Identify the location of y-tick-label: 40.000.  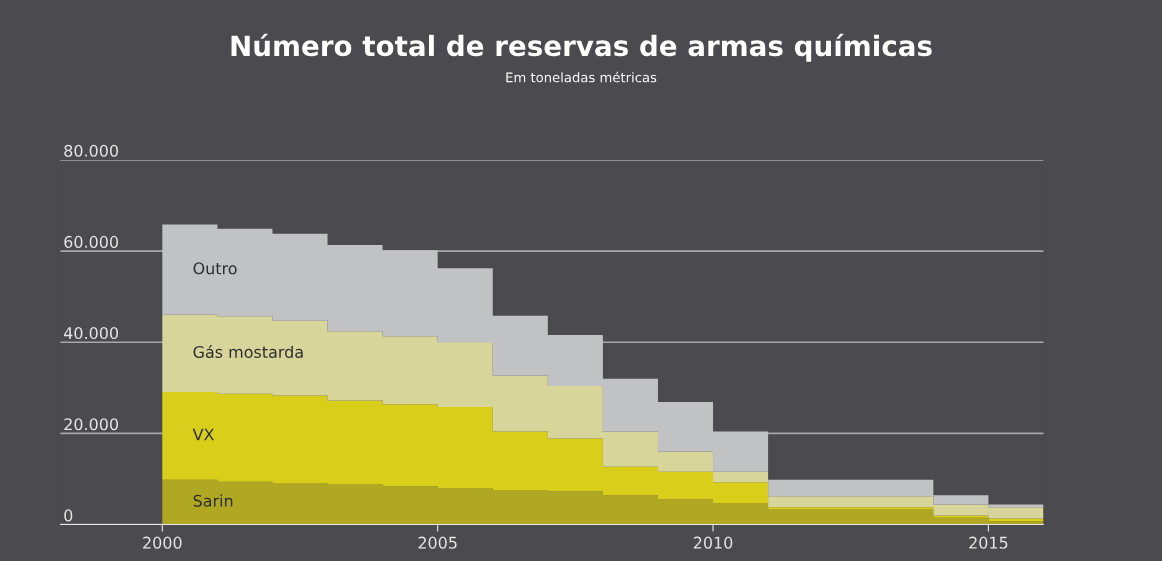
(91, 333).